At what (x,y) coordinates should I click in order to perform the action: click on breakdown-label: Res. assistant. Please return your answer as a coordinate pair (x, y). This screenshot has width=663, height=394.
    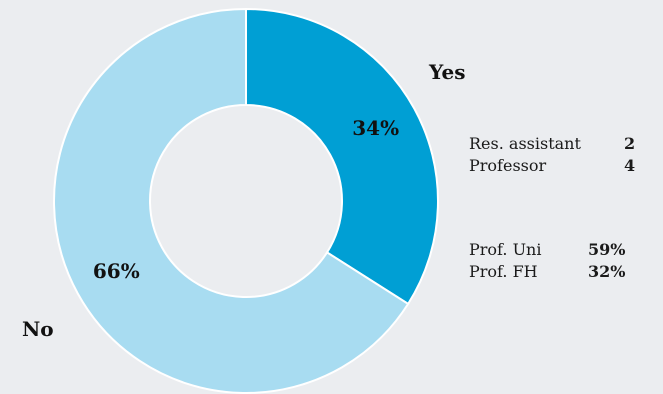
    Looking at the image, I should click on (525, 143).